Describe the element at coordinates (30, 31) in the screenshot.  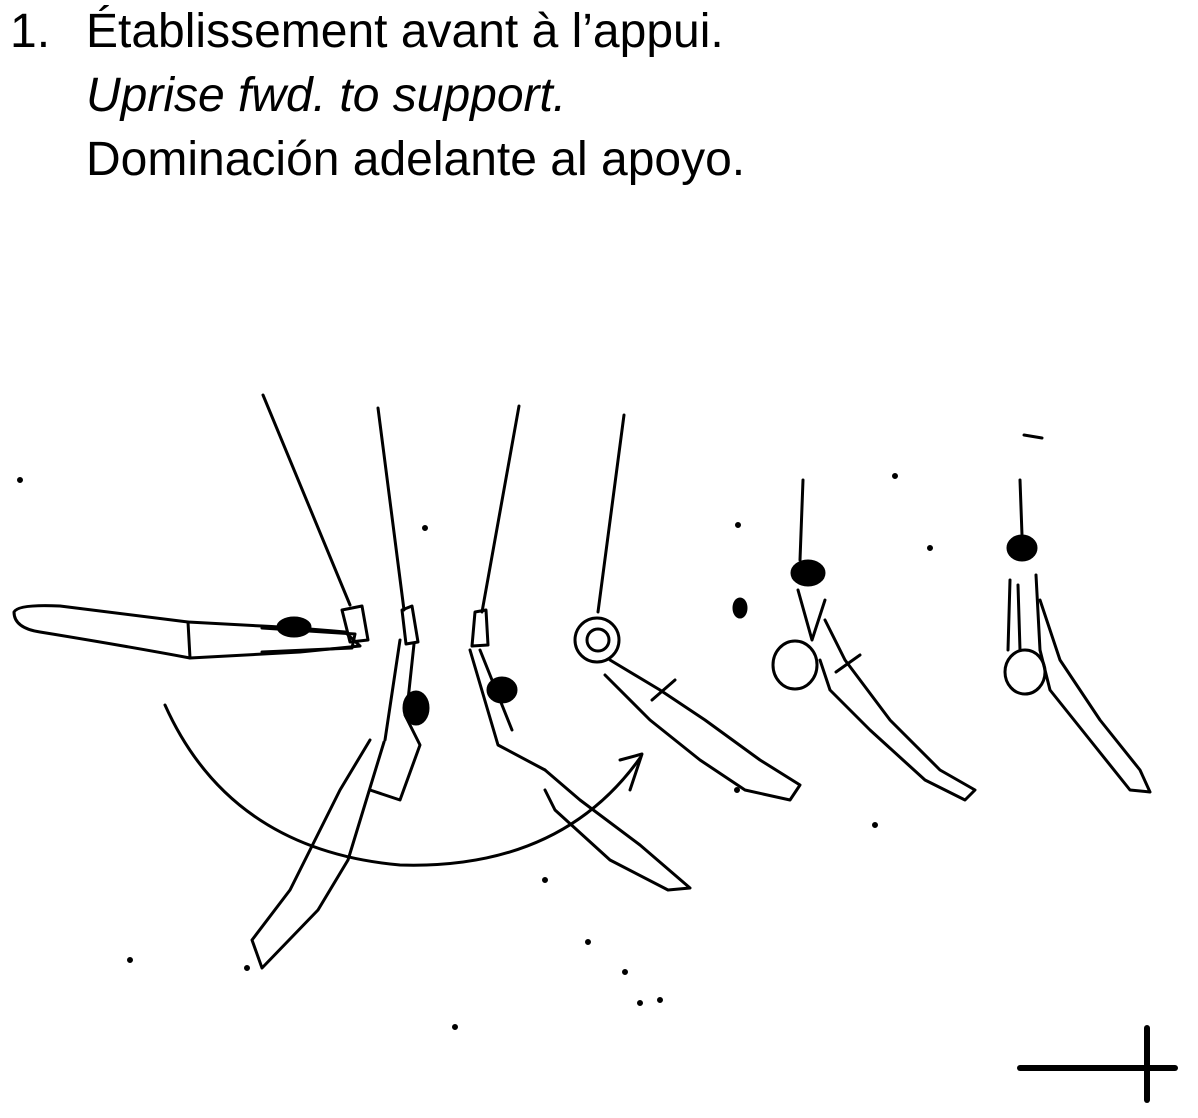
I see `element-number: 1.` at that location.